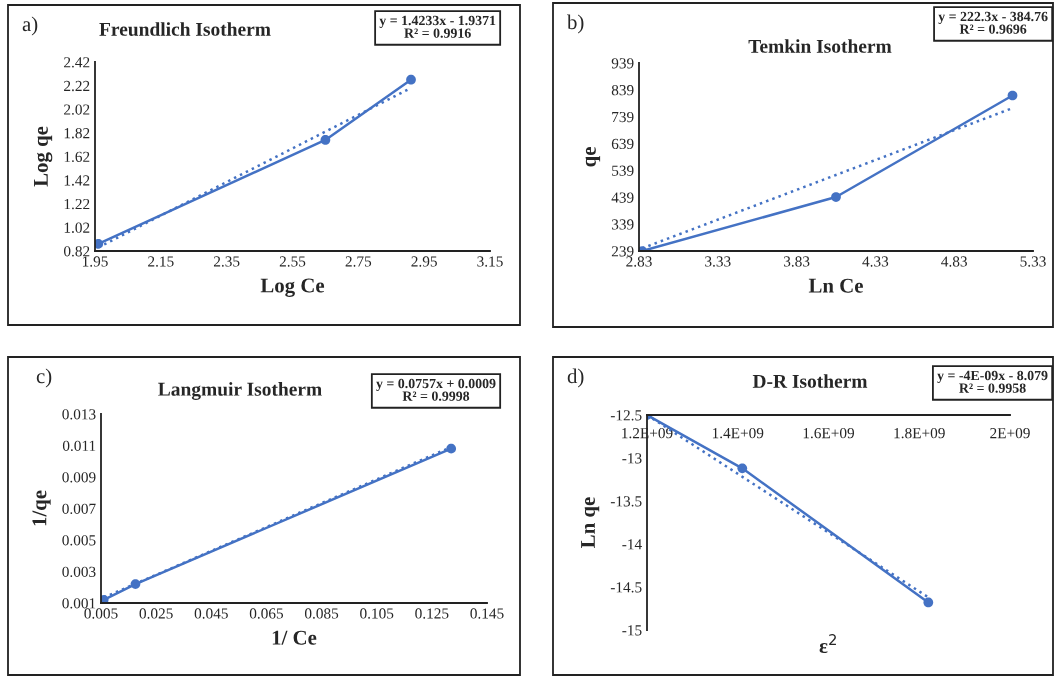 The height and width of the screenshot is (677, 1055). What do you see at coordinates (77, 227) in the screenshot?
I see `y-tick-label: 1.02` at bounding box center [77, 227].